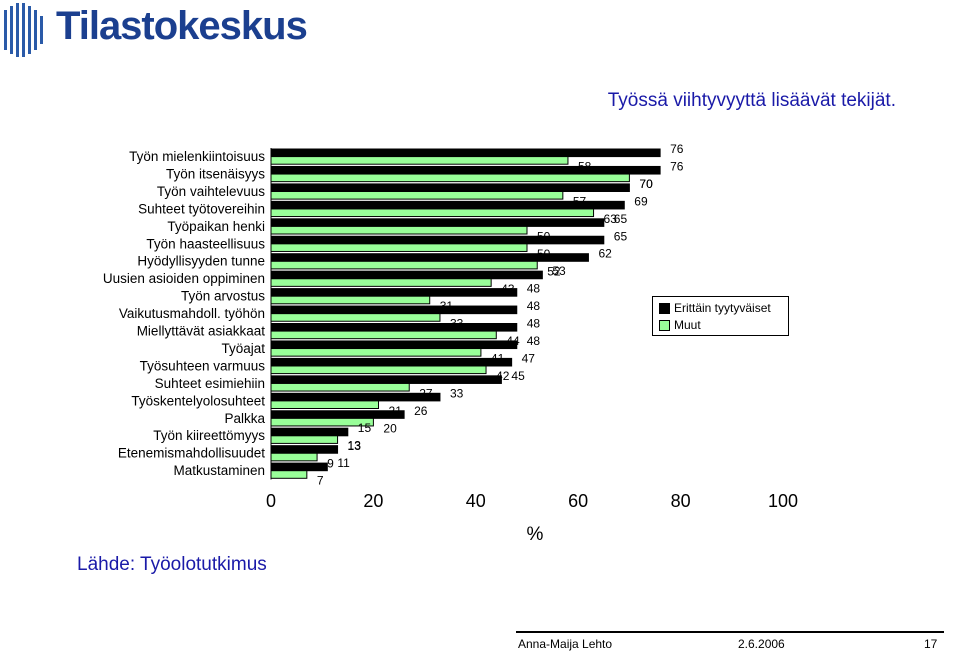 This screenshot has height=652, width=960. I want to click on category-label: Uusien asioiden oppiminen, so click(184, 278).